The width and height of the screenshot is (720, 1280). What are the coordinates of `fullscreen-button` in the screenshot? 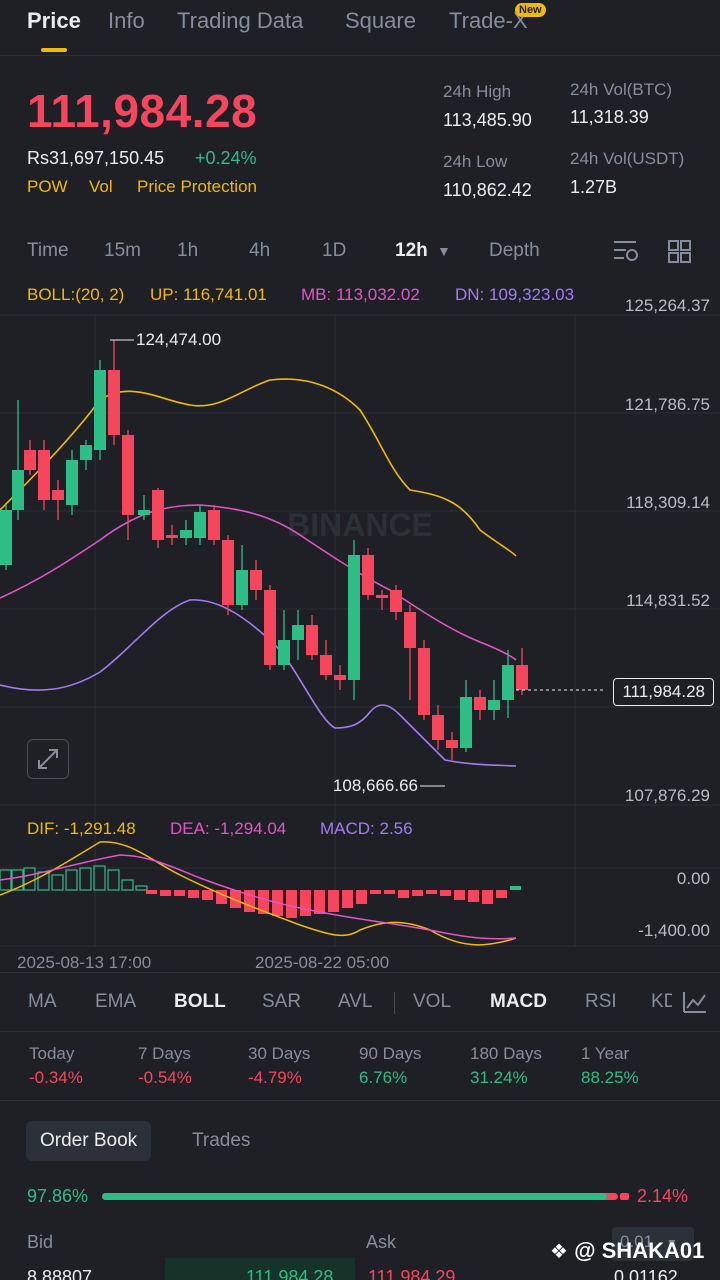 It's located at (48, 759).